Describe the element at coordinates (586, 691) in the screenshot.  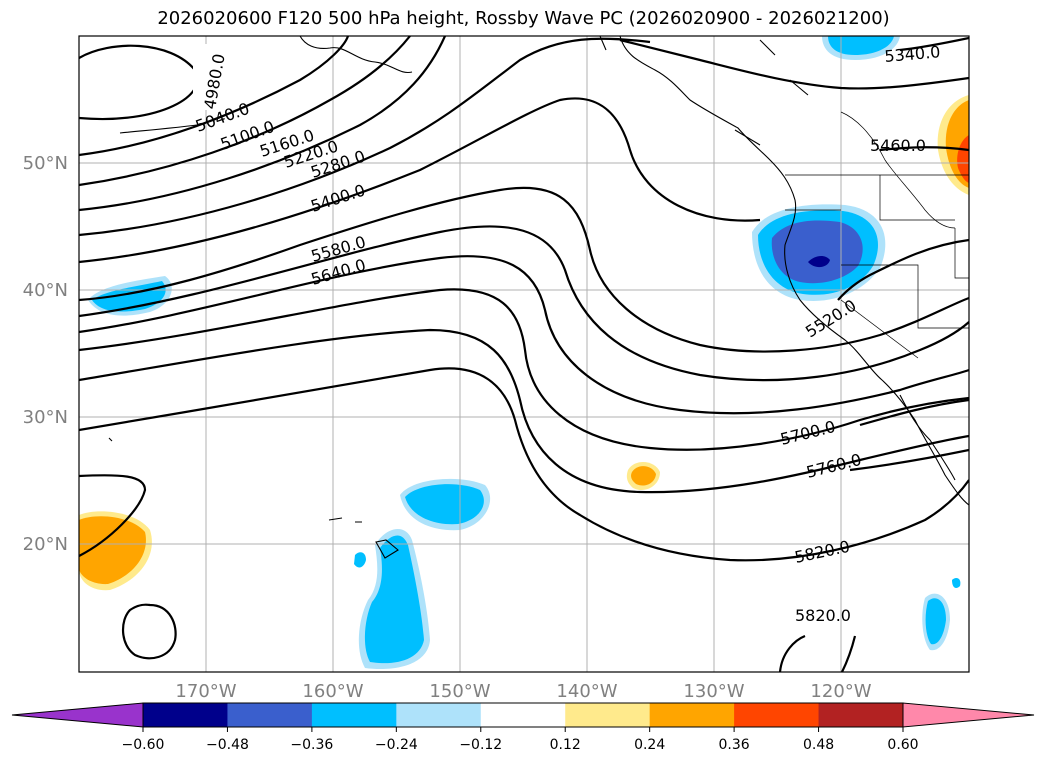
I see `lon-label: 140°W` at that location.